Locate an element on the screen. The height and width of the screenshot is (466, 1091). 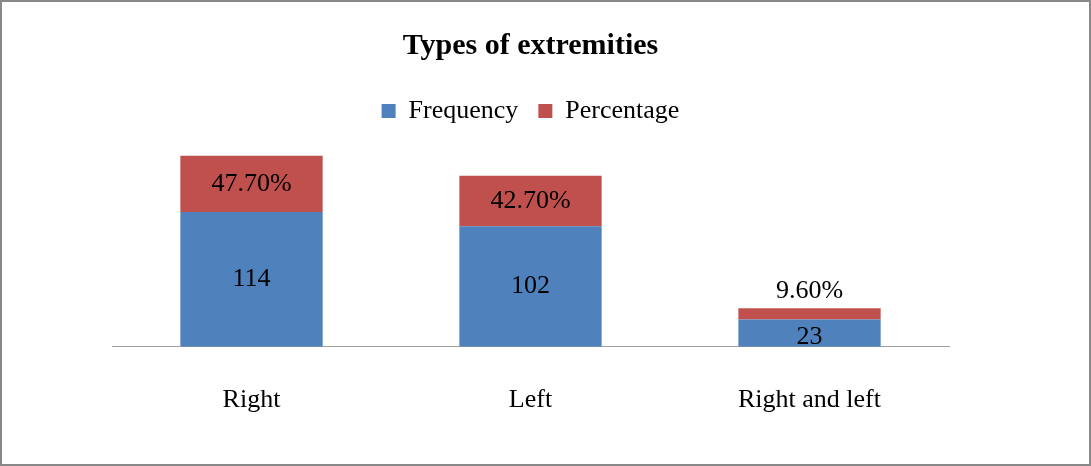
chart-title: Types of extremities is located at coordinates (530, 43).